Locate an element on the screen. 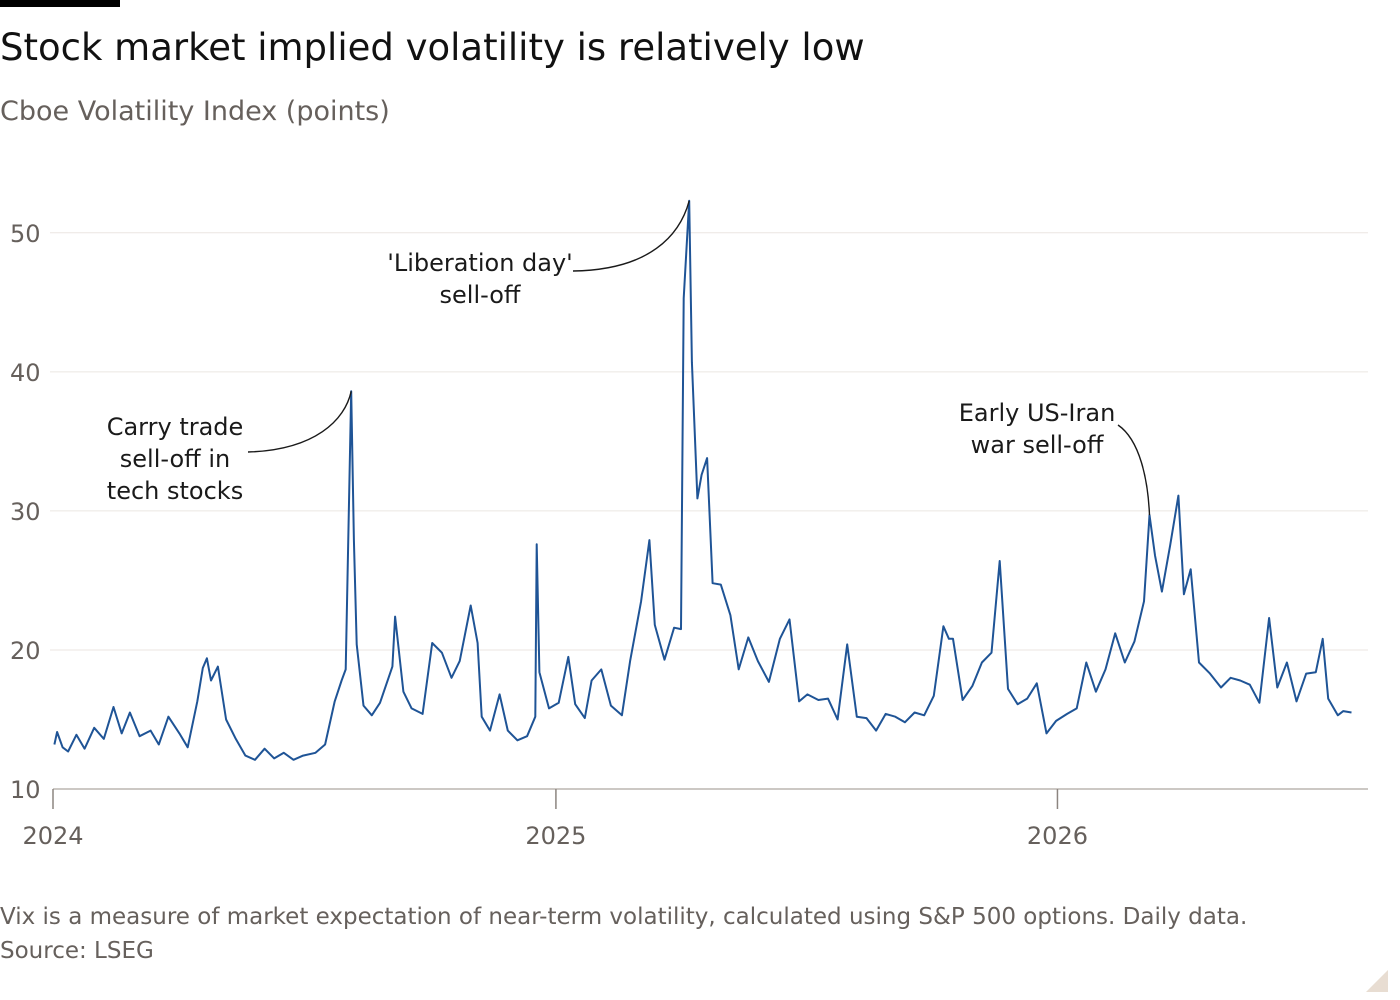 This screenshot has width=1400, height=1000. y-tick-label-10: 10 is located at coordinates (25, 790).